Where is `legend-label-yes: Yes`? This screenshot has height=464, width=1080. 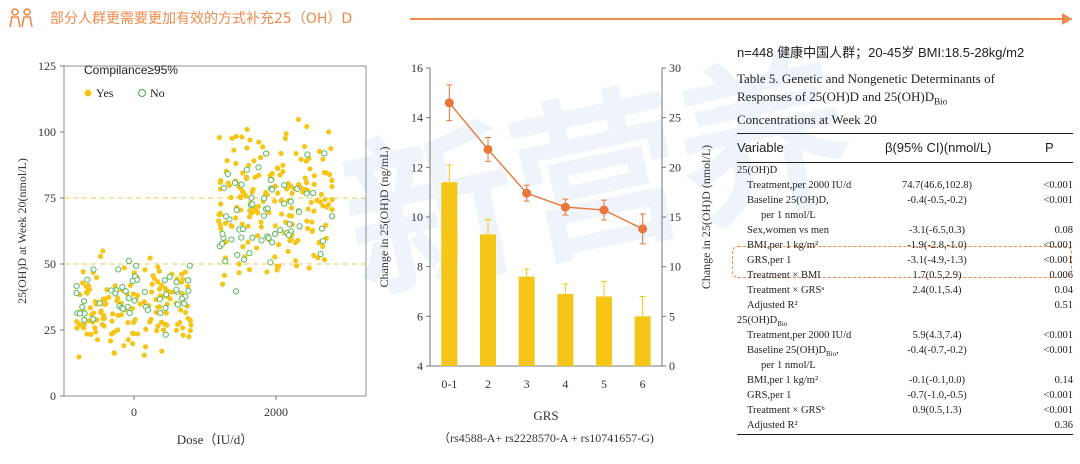
legend-label-yes: Yes is located at coordinates (105, 93).